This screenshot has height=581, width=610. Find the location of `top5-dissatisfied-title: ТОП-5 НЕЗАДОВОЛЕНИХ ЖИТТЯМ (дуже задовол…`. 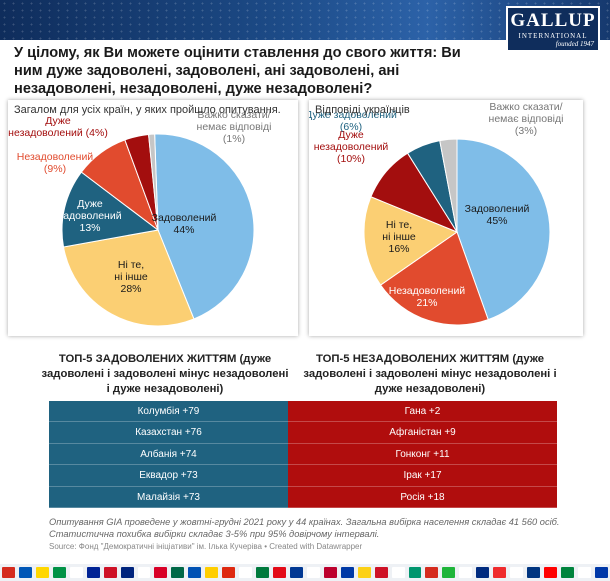

top5-dissatisfied-title: ТОП-5 НЕЗАДОВОЛЕНИХ ЖИТТЯМ (дуже задовол… is located at coordinates (430, 374).